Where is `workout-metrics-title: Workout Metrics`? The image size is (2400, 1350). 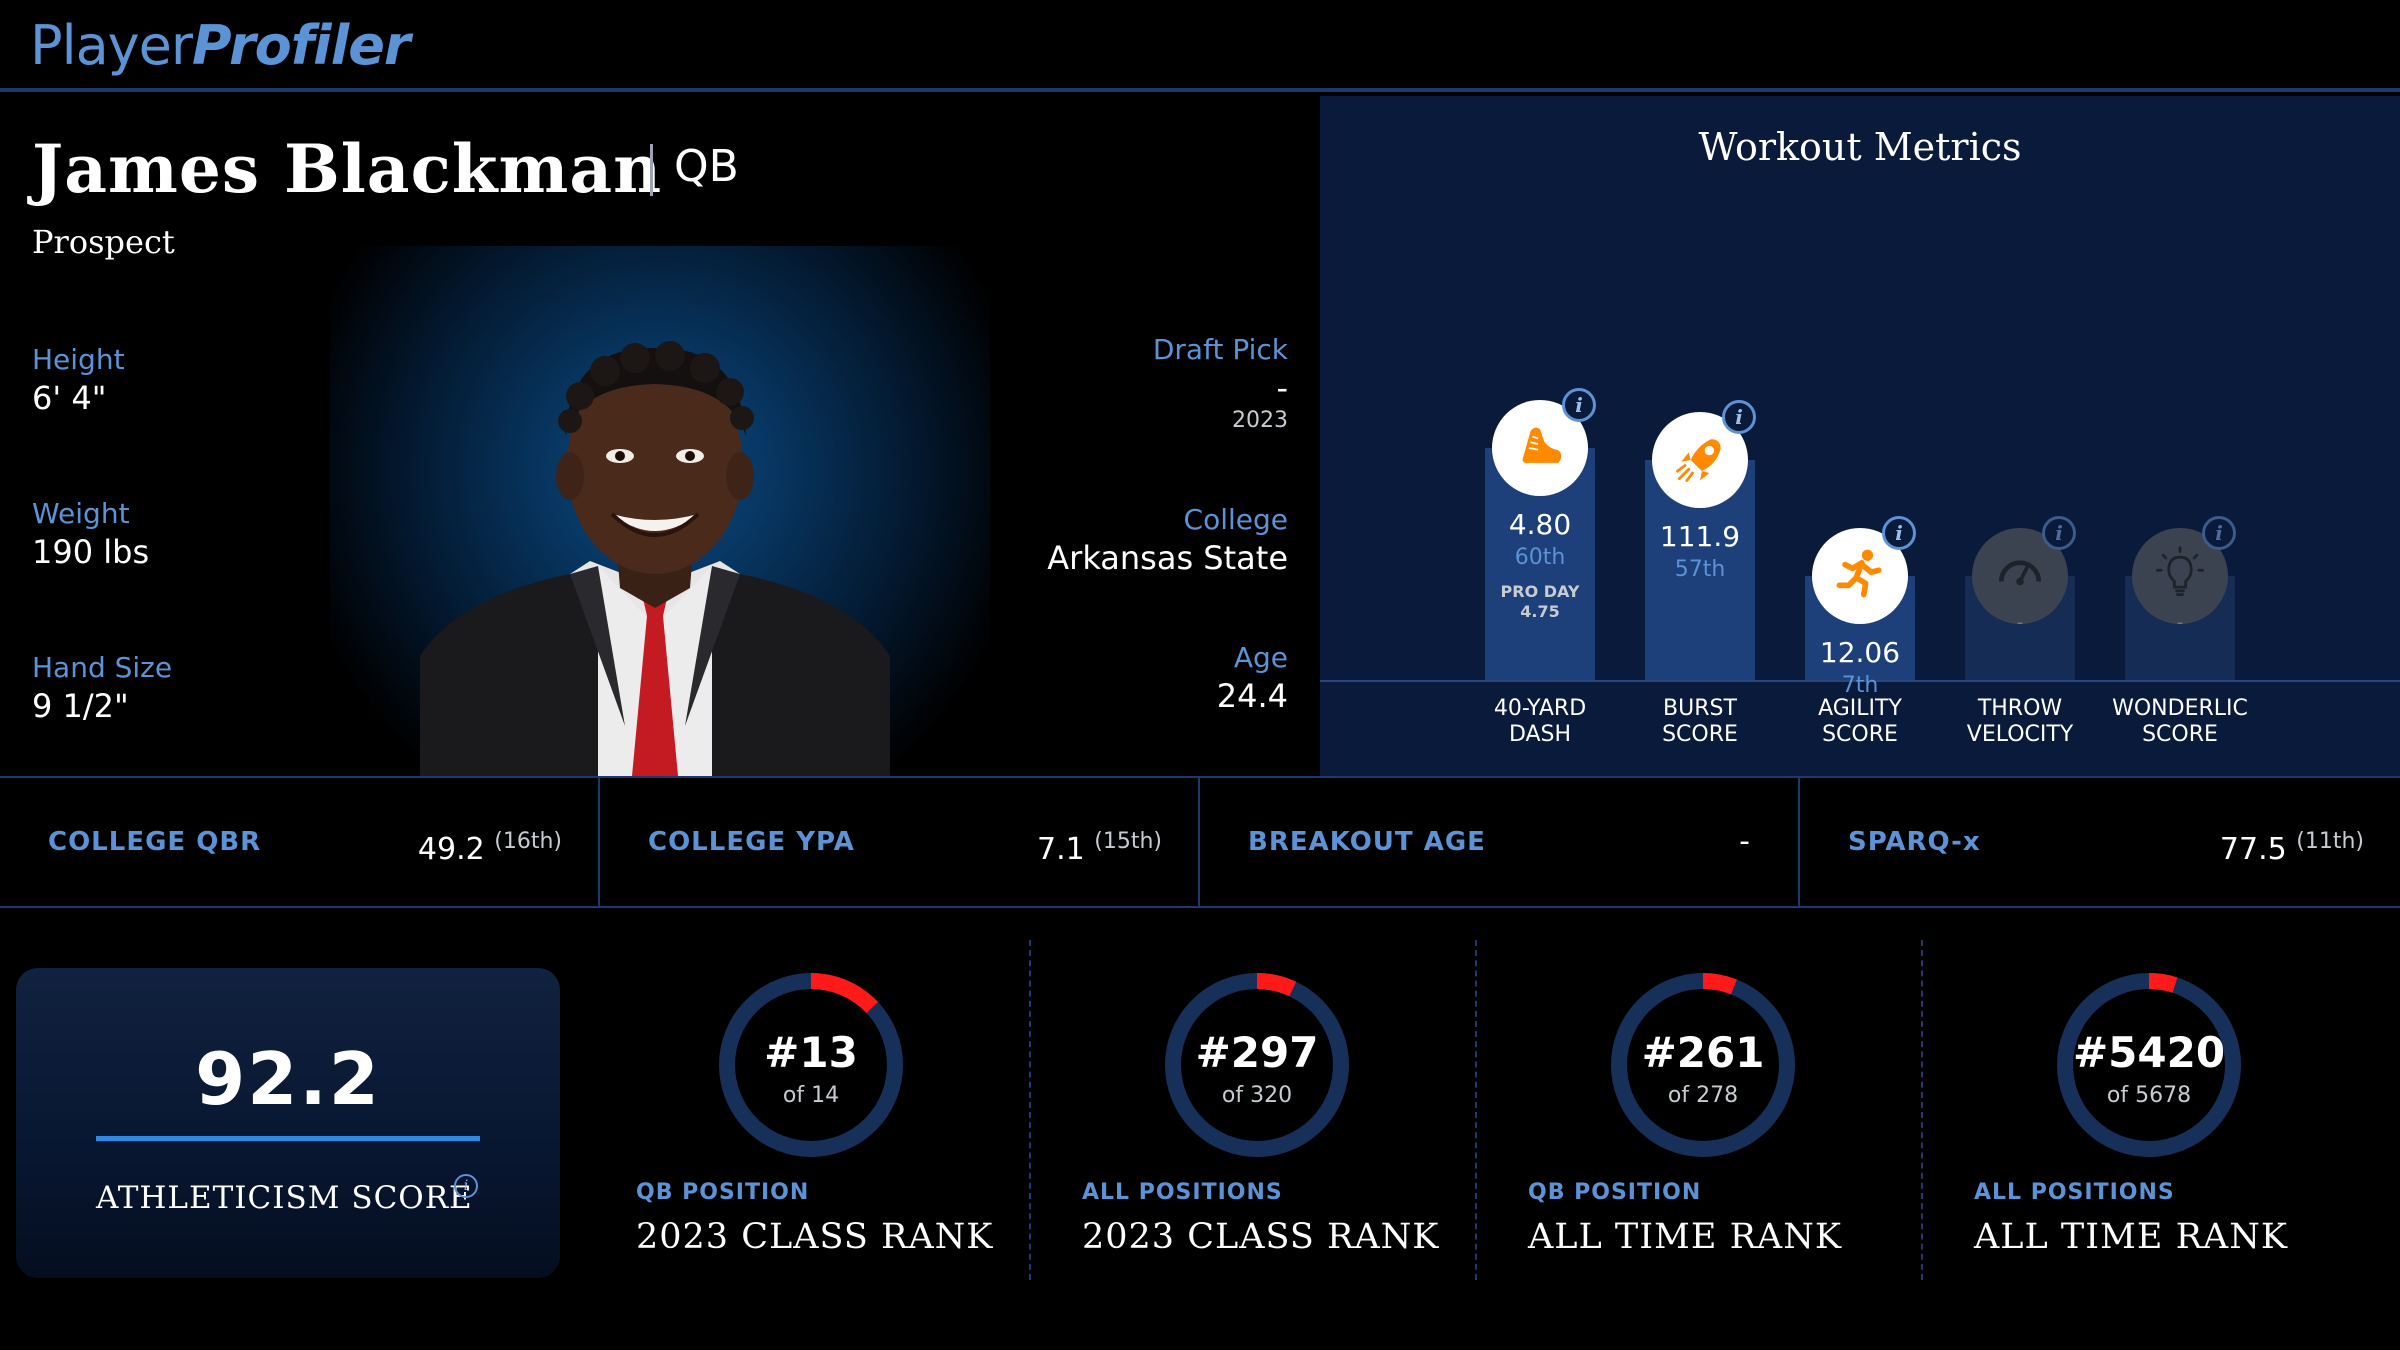
workout-metrics-title: Workout Metrics is located at coordinates (1860, 147).